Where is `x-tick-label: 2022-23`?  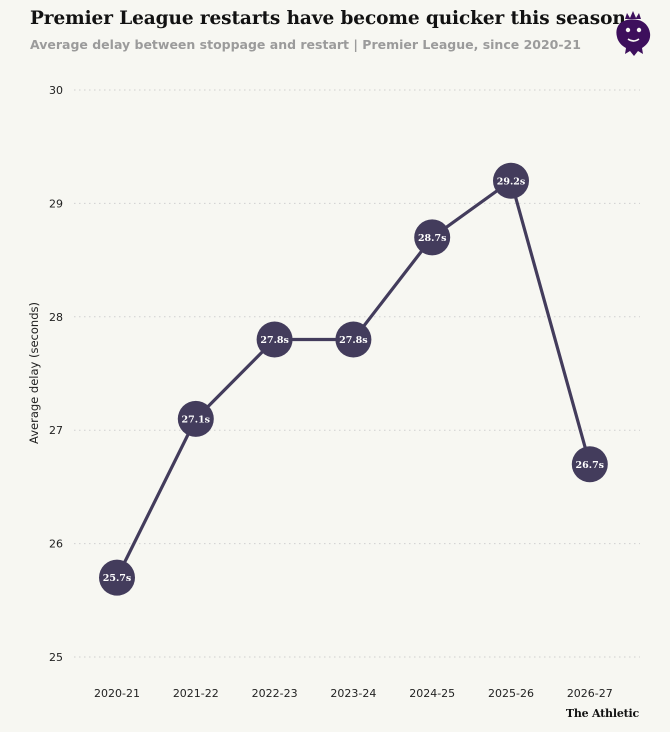
x-tick-label: 2022-23 is located at coordinates (275, 693).